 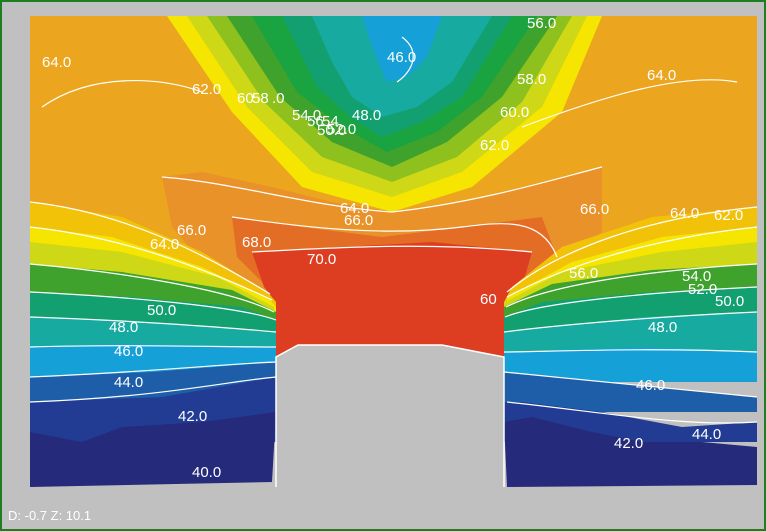 What do you see at coordinates (260, 98) in the screenshot?
I see `contour-label: 58` at bounding box center [260, 98].